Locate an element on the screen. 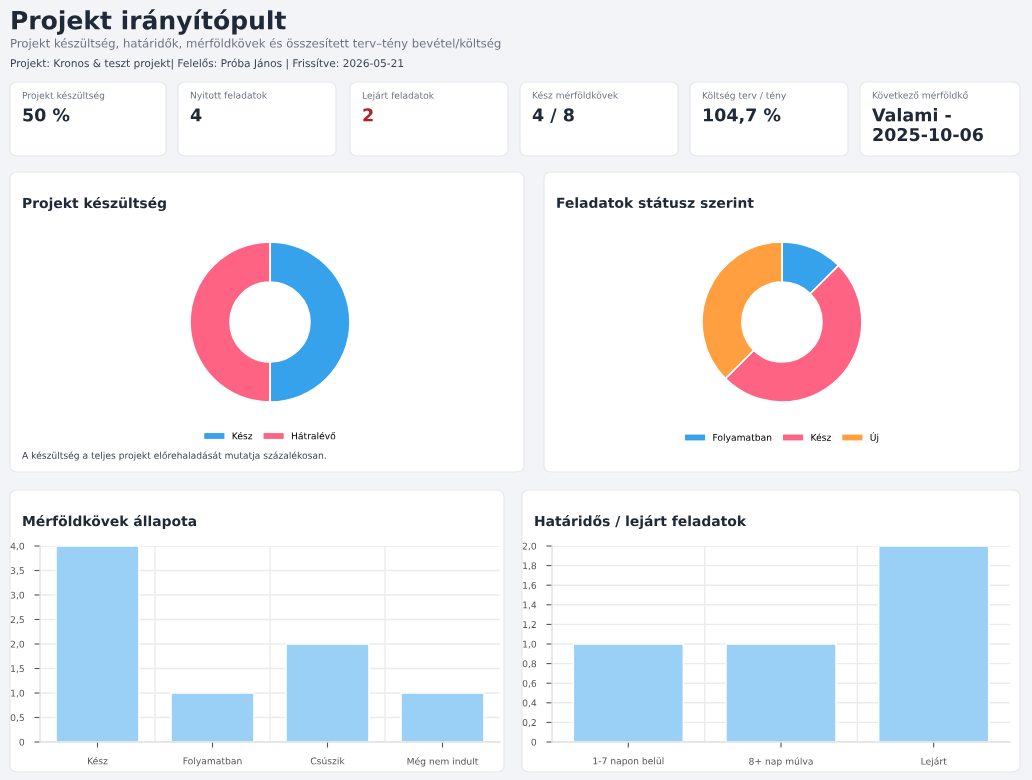 This screenshot has height=780, width=1032. text: 104,7 % is located at coordinates (742, 116).